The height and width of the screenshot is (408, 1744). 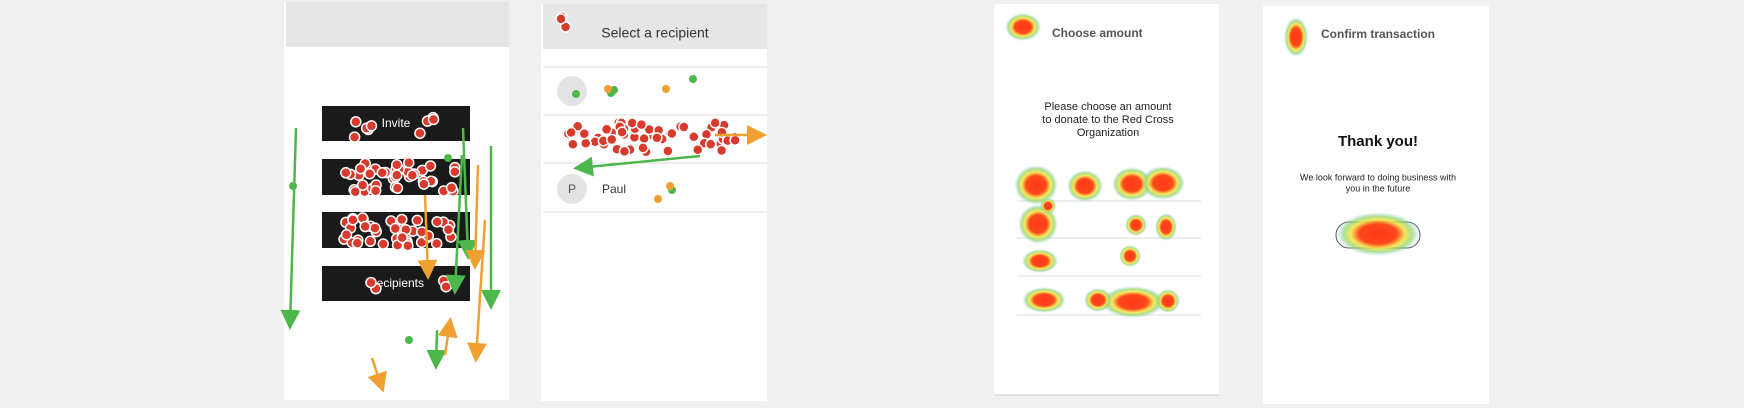 I want to click on button, so click(x=396, y=123).